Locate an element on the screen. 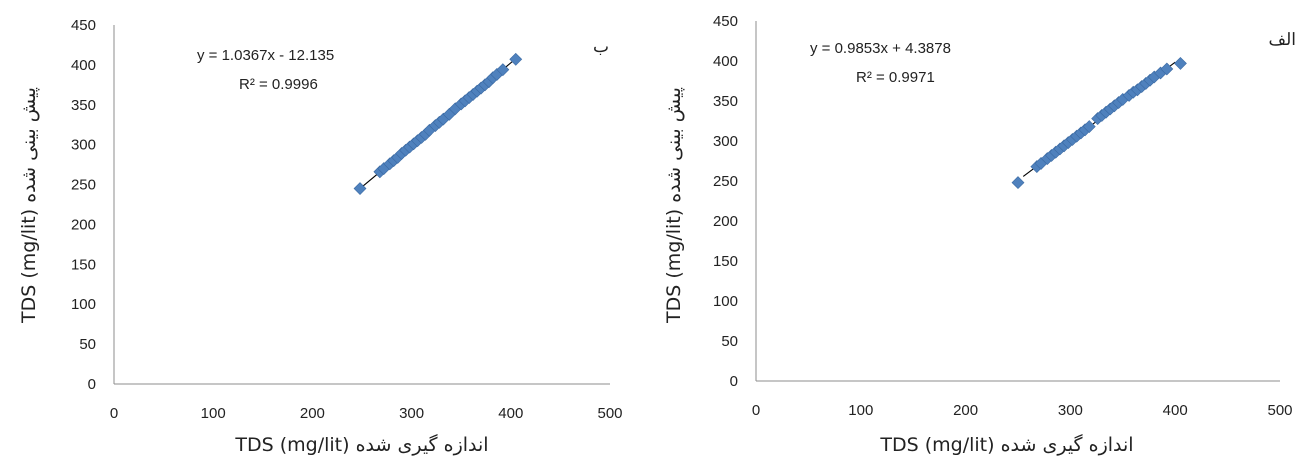 This screenshot has width=1303, height=466. panel-alef-y-tick-label: 400 is located at coordinates (725, 61).